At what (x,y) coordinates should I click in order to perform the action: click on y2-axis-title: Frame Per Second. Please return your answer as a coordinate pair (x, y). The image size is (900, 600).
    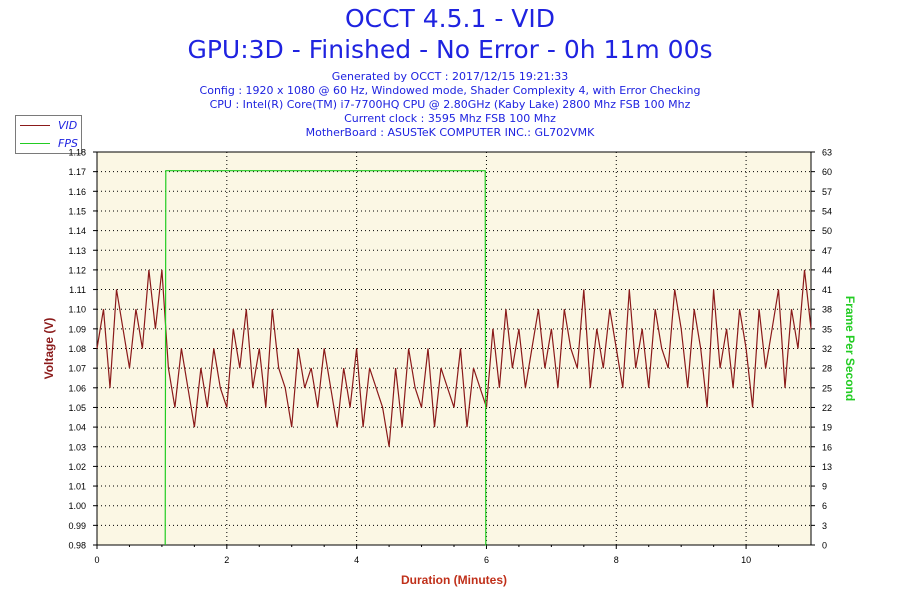
    Looking at the image, I should click on (850, 348).